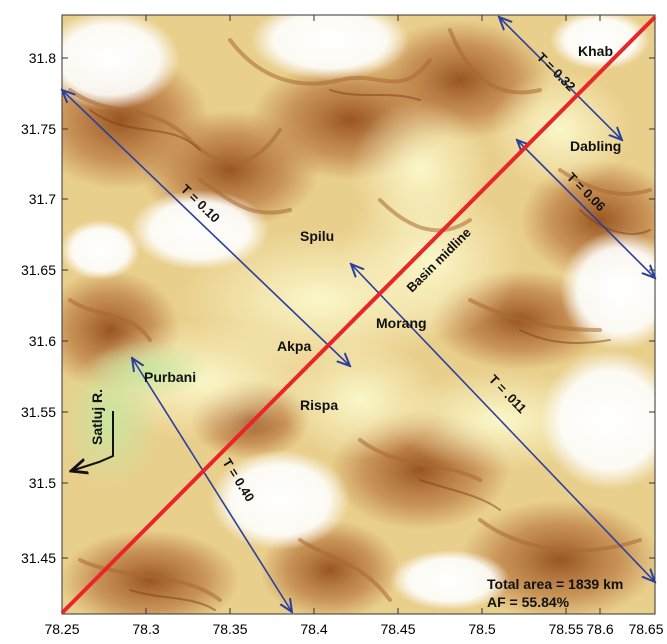  Describe the element at coordinates (397, 629) in the screenshot. I see `x-tick-label: 78.45` at that location.